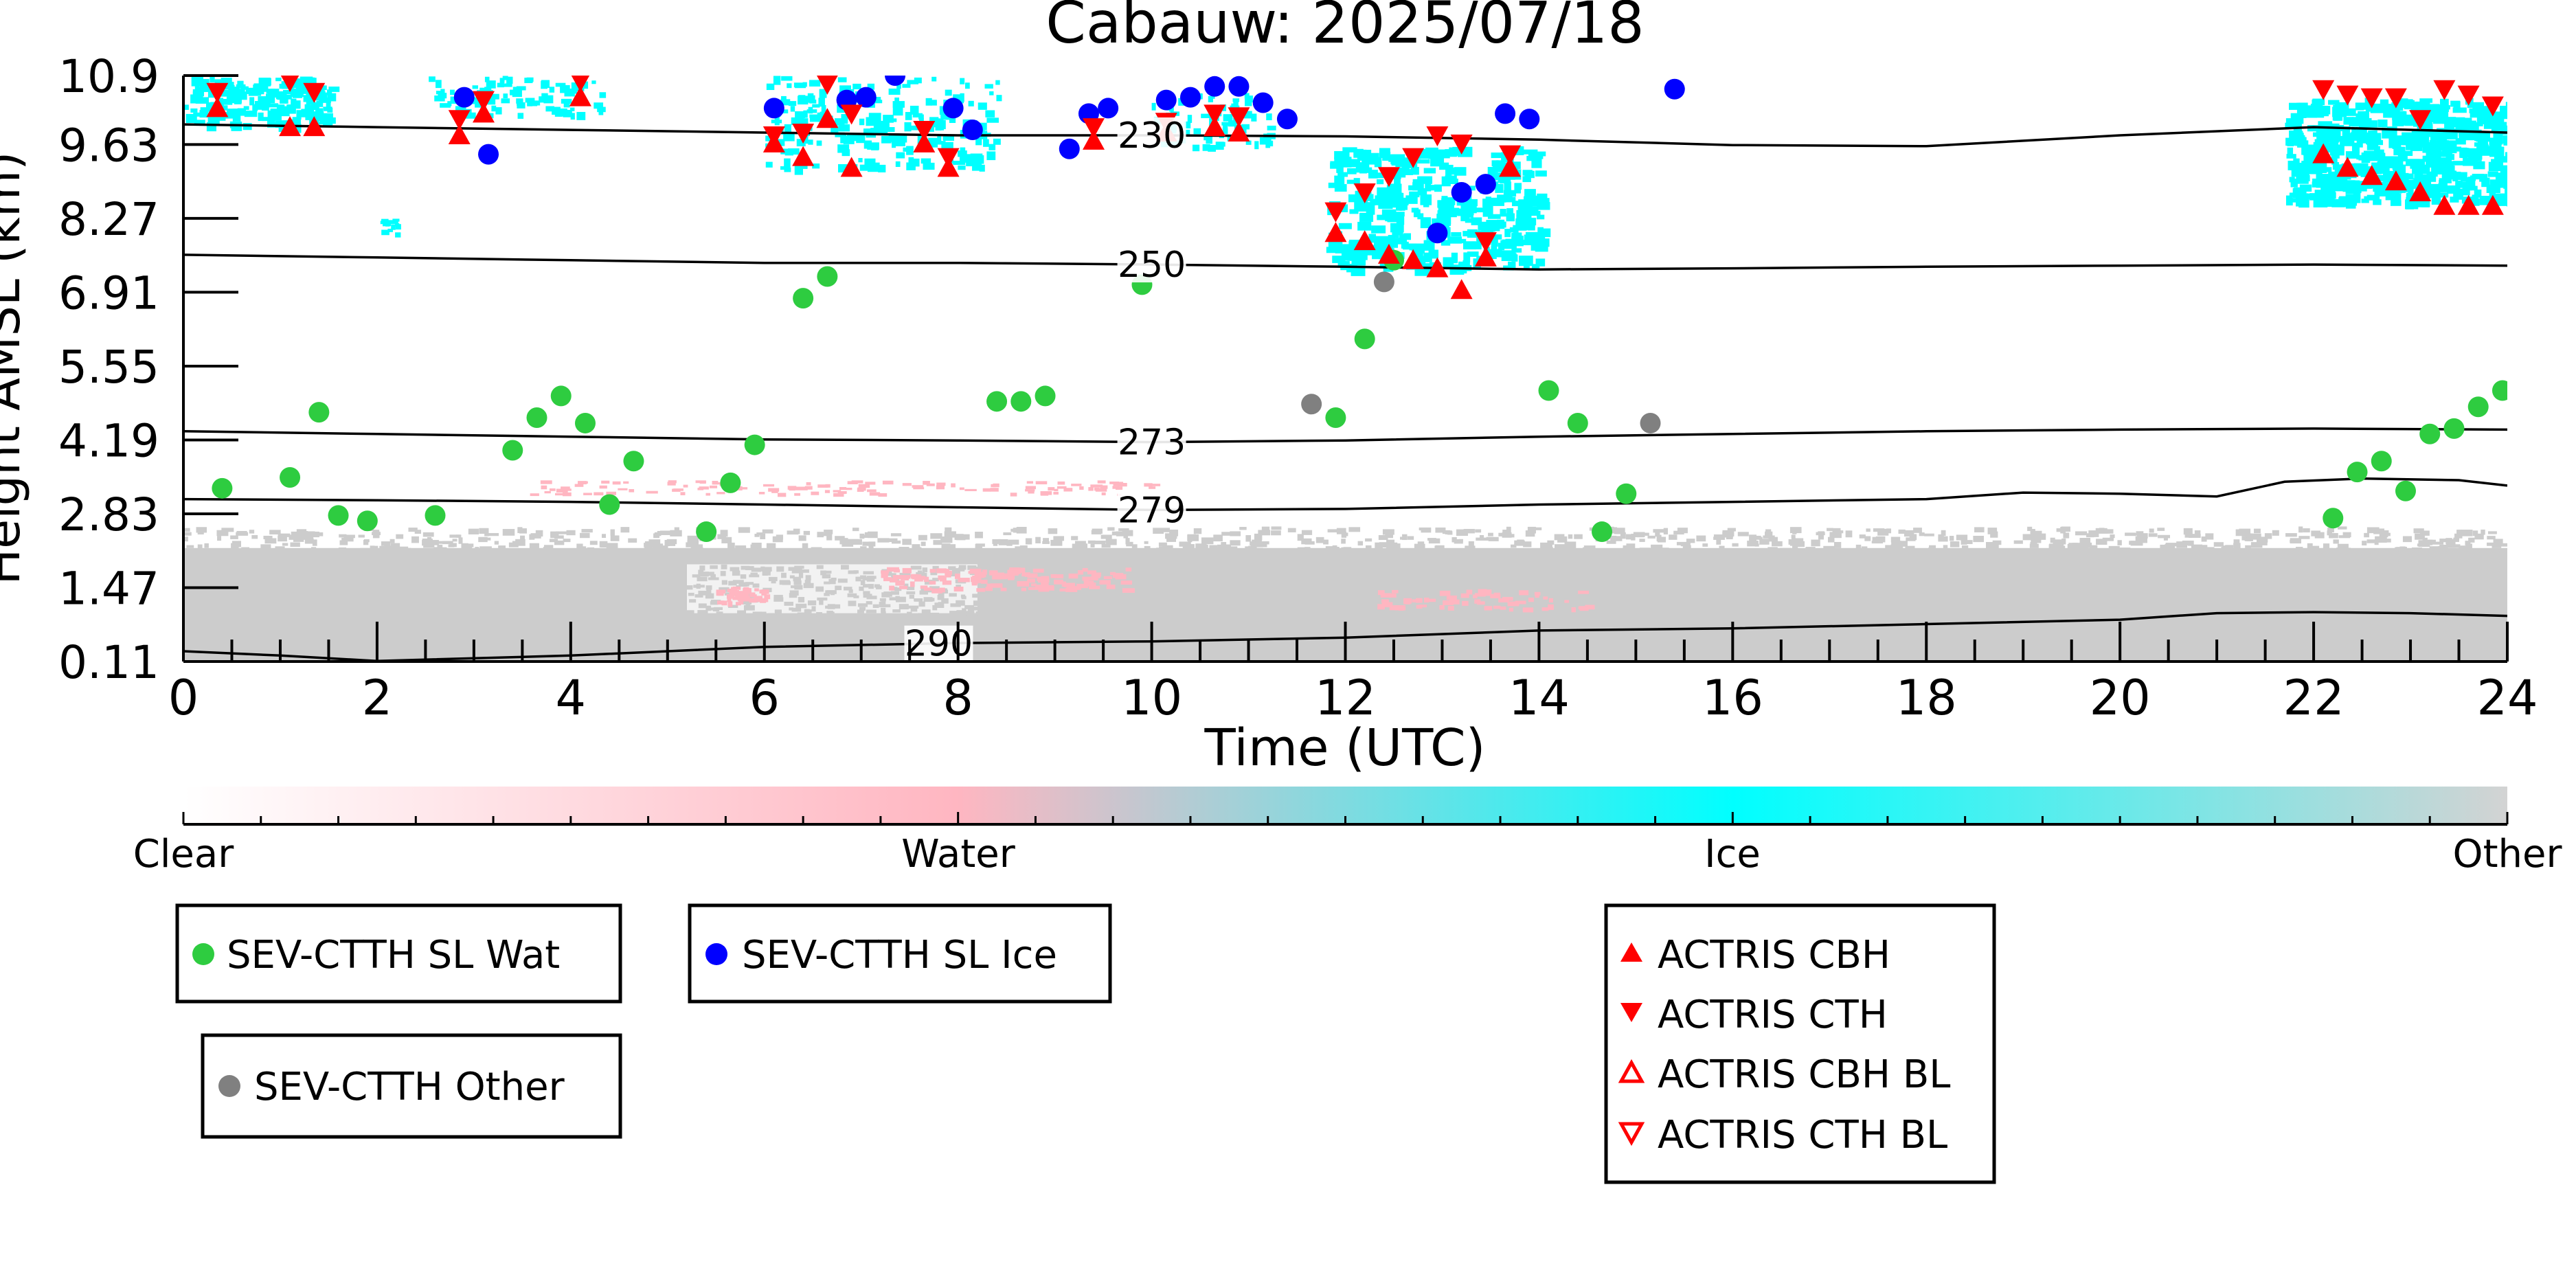  I want to click on x-tick-label: 14, so click(1539, 698).